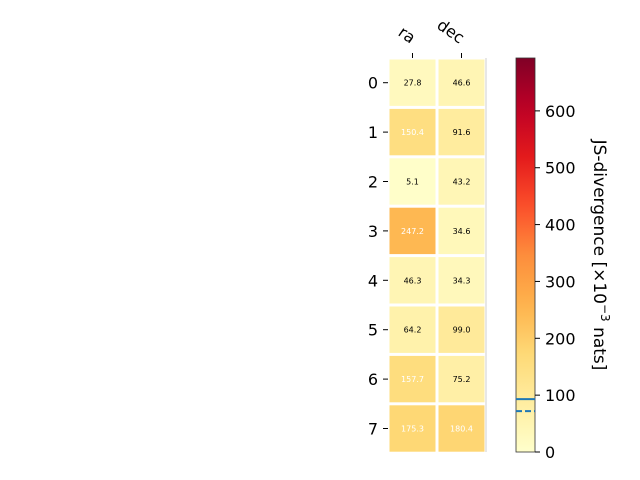 The width and height of the screenshot is (640, 480). I want to click on cell-value-label: 34.3, so click(462, 280).